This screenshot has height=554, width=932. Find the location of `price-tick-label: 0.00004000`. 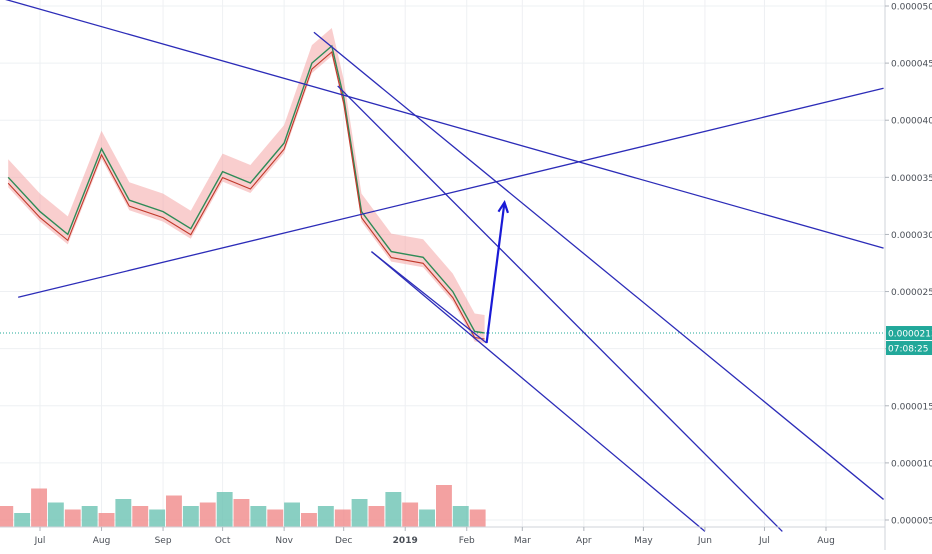

price-tick-label: 0.00004000 is located at coordinates (911, 122).